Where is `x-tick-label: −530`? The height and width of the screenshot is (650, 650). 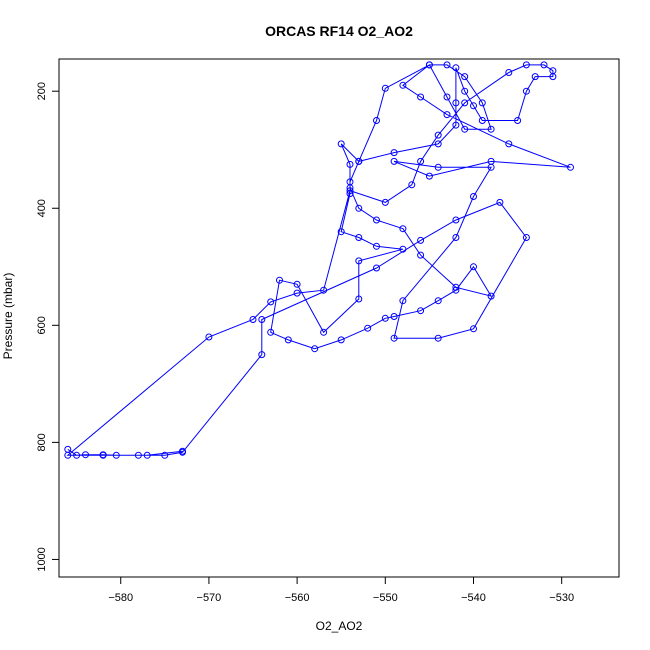
x-tick-label: −530 is located at coordinates (561, 598).